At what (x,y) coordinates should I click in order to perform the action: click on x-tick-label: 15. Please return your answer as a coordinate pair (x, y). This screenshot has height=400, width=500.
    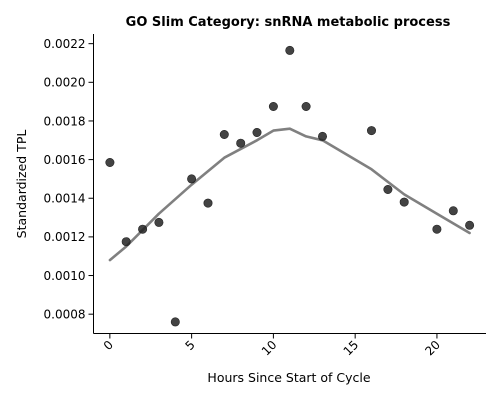
    Looking at the image, I should click on (351, 348).